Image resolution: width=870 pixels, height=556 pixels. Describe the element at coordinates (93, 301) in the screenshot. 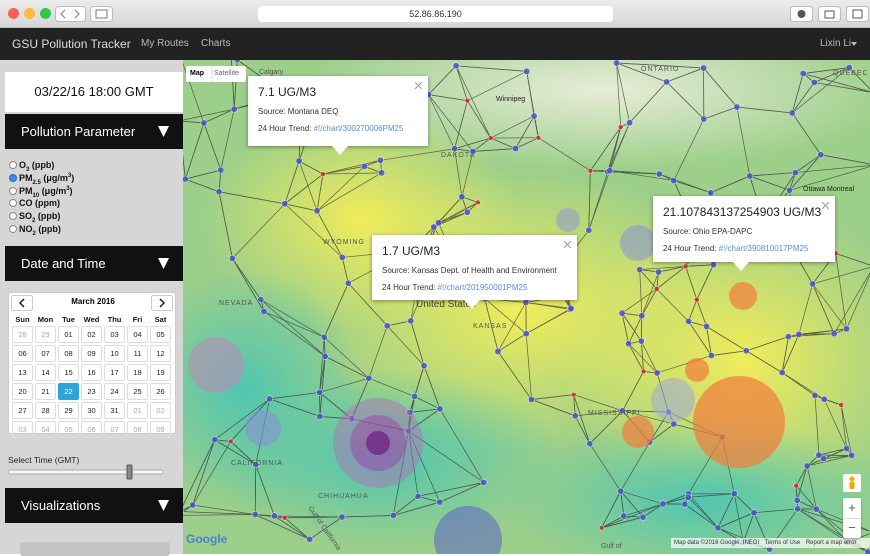

I see `month-title: March 2016` at that location.